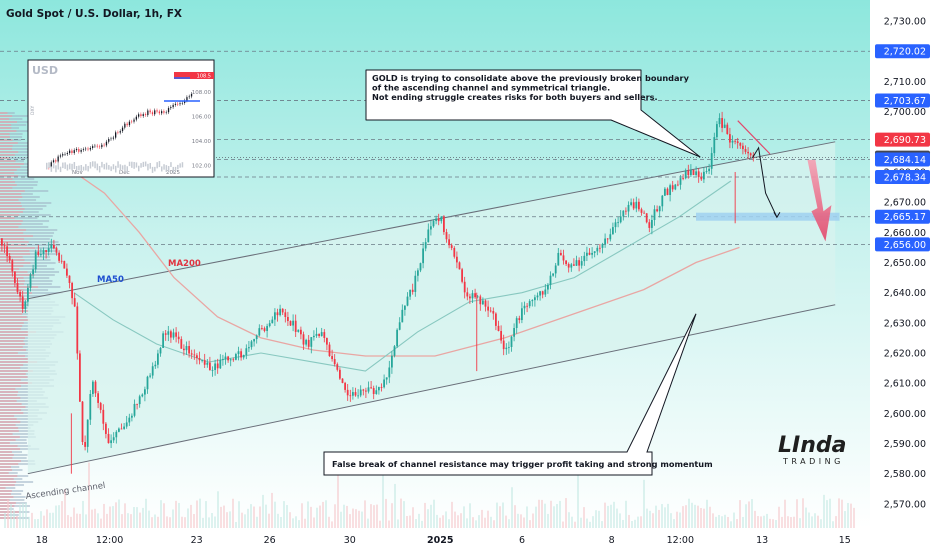 This screenshot has height=550, width=932. Describe the element at coordinates (202, 142) in the screenshot. I see `inset-y-tick: 104.00` at that location.